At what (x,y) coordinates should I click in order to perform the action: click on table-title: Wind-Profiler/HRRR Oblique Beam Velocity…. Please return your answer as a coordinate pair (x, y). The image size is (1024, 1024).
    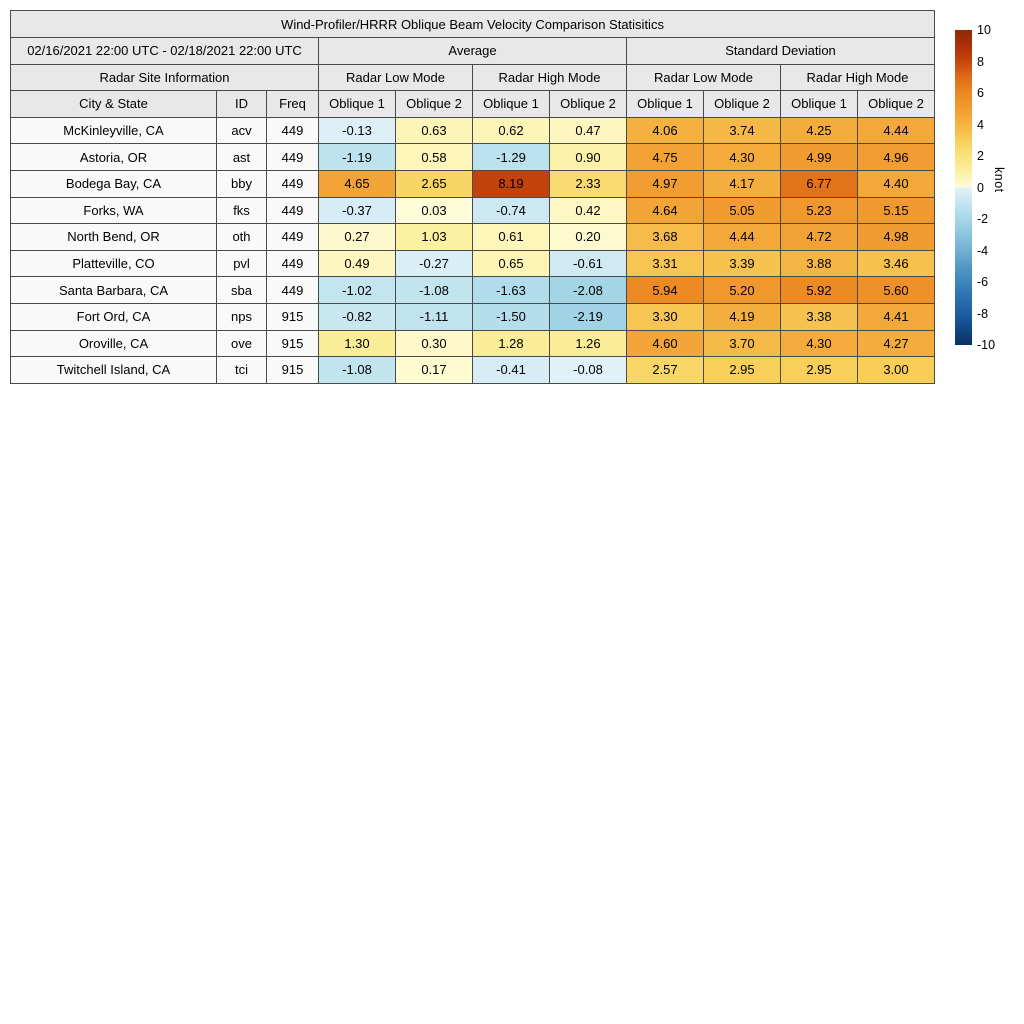
    Looking at the image, I should click on (472, 24).